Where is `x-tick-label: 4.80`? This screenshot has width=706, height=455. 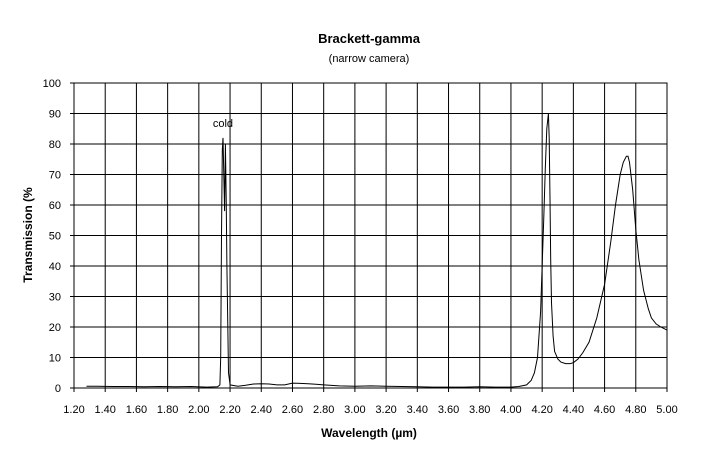 x-tick-label: 4.80 is located at coordinates (635, 410).